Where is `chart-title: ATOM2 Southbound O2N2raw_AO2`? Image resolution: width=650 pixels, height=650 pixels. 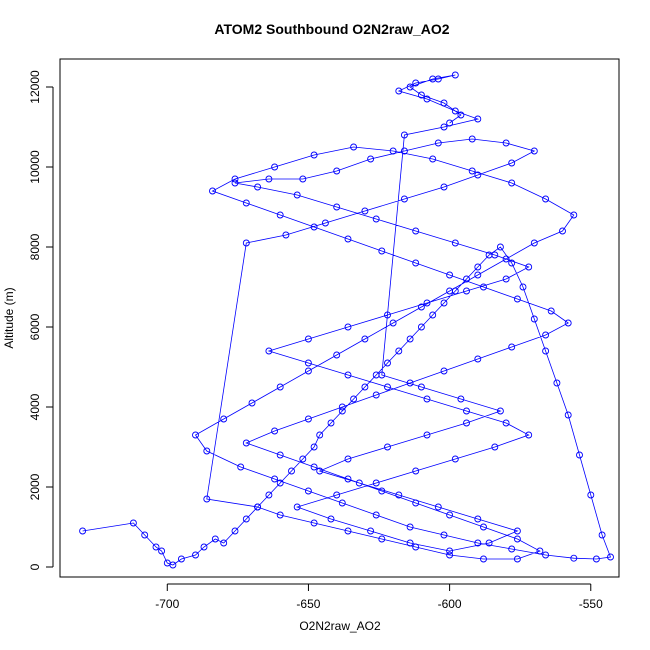
chart-title: ATOM2 Southbound O2N2raw_AO2 is located at coordinates (331, 29).